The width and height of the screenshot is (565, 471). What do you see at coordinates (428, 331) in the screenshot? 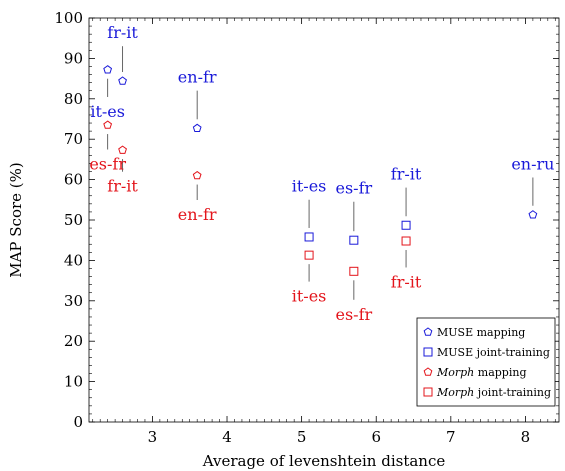
I see `legend-marker-muse-pentagon` at bounding box center [428, 331].